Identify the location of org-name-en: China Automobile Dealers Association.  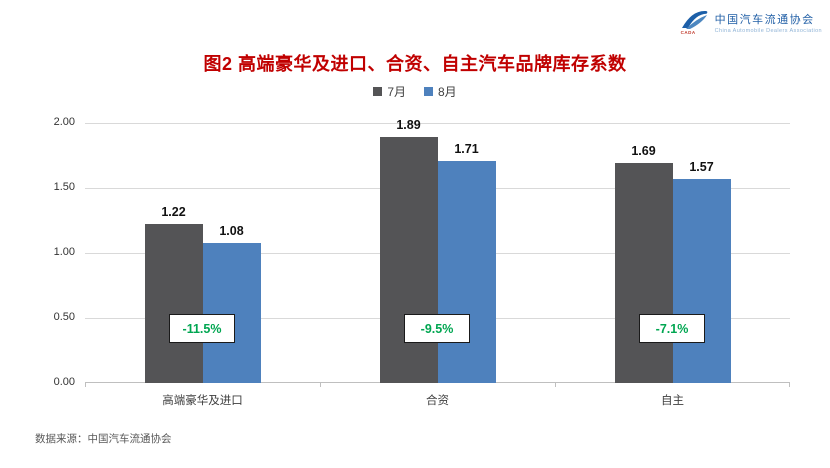
(768, 31).